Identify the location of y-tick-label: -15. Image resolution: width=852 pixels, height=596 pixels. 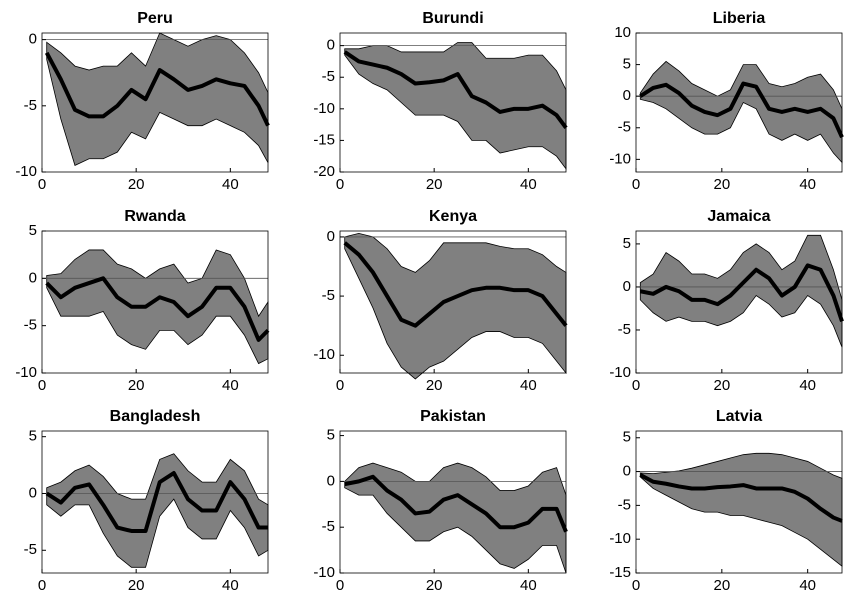
(620, 572).